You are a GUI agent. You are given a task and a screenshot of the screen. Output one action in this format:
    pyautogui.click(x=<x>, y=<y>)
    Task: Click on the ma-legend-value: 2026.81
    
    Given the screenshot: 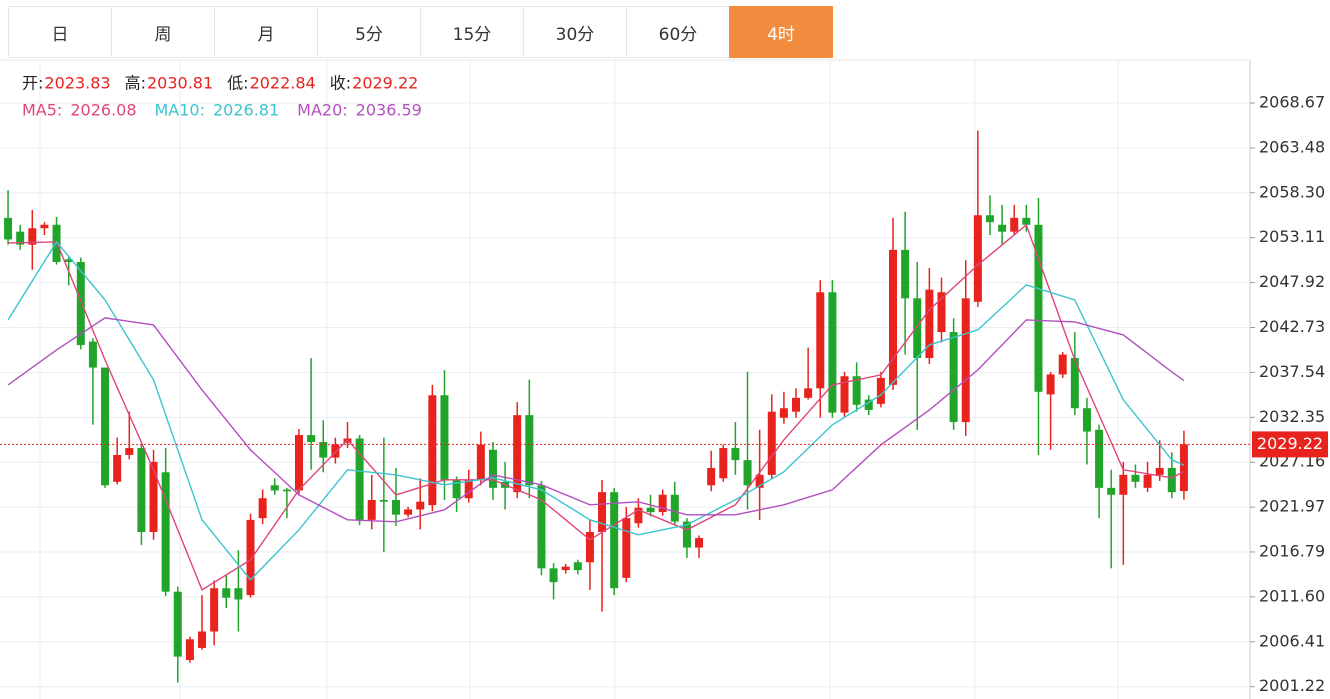 What is the action you would take?
    pyautogui.click(x=246, y=110)
    